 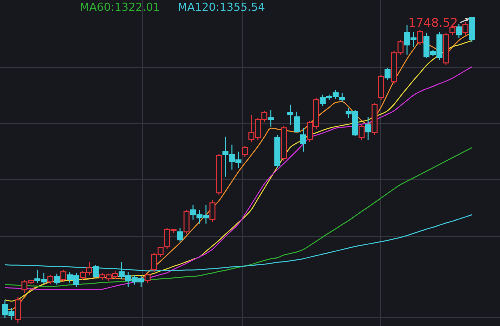 I want to click on text: MA120:1355.54, so click(x=222, y=7).